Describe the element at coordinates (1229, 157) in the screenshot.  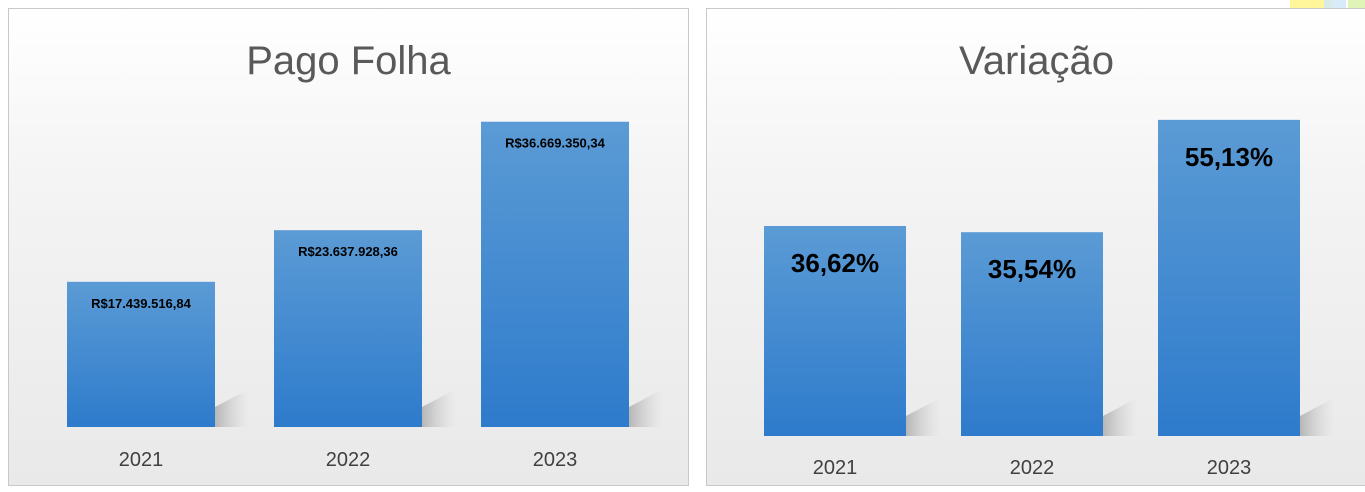
I see `bar-data-label: 55,13%` at that location.